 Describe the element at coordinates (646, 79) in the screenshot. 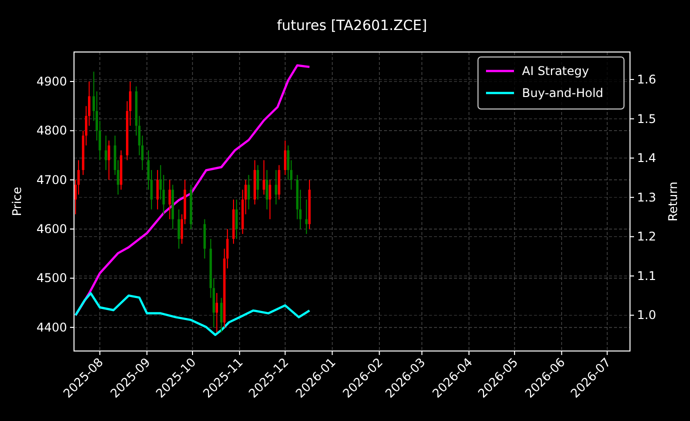

I see `y2-tick-label: 1.6` at that location.